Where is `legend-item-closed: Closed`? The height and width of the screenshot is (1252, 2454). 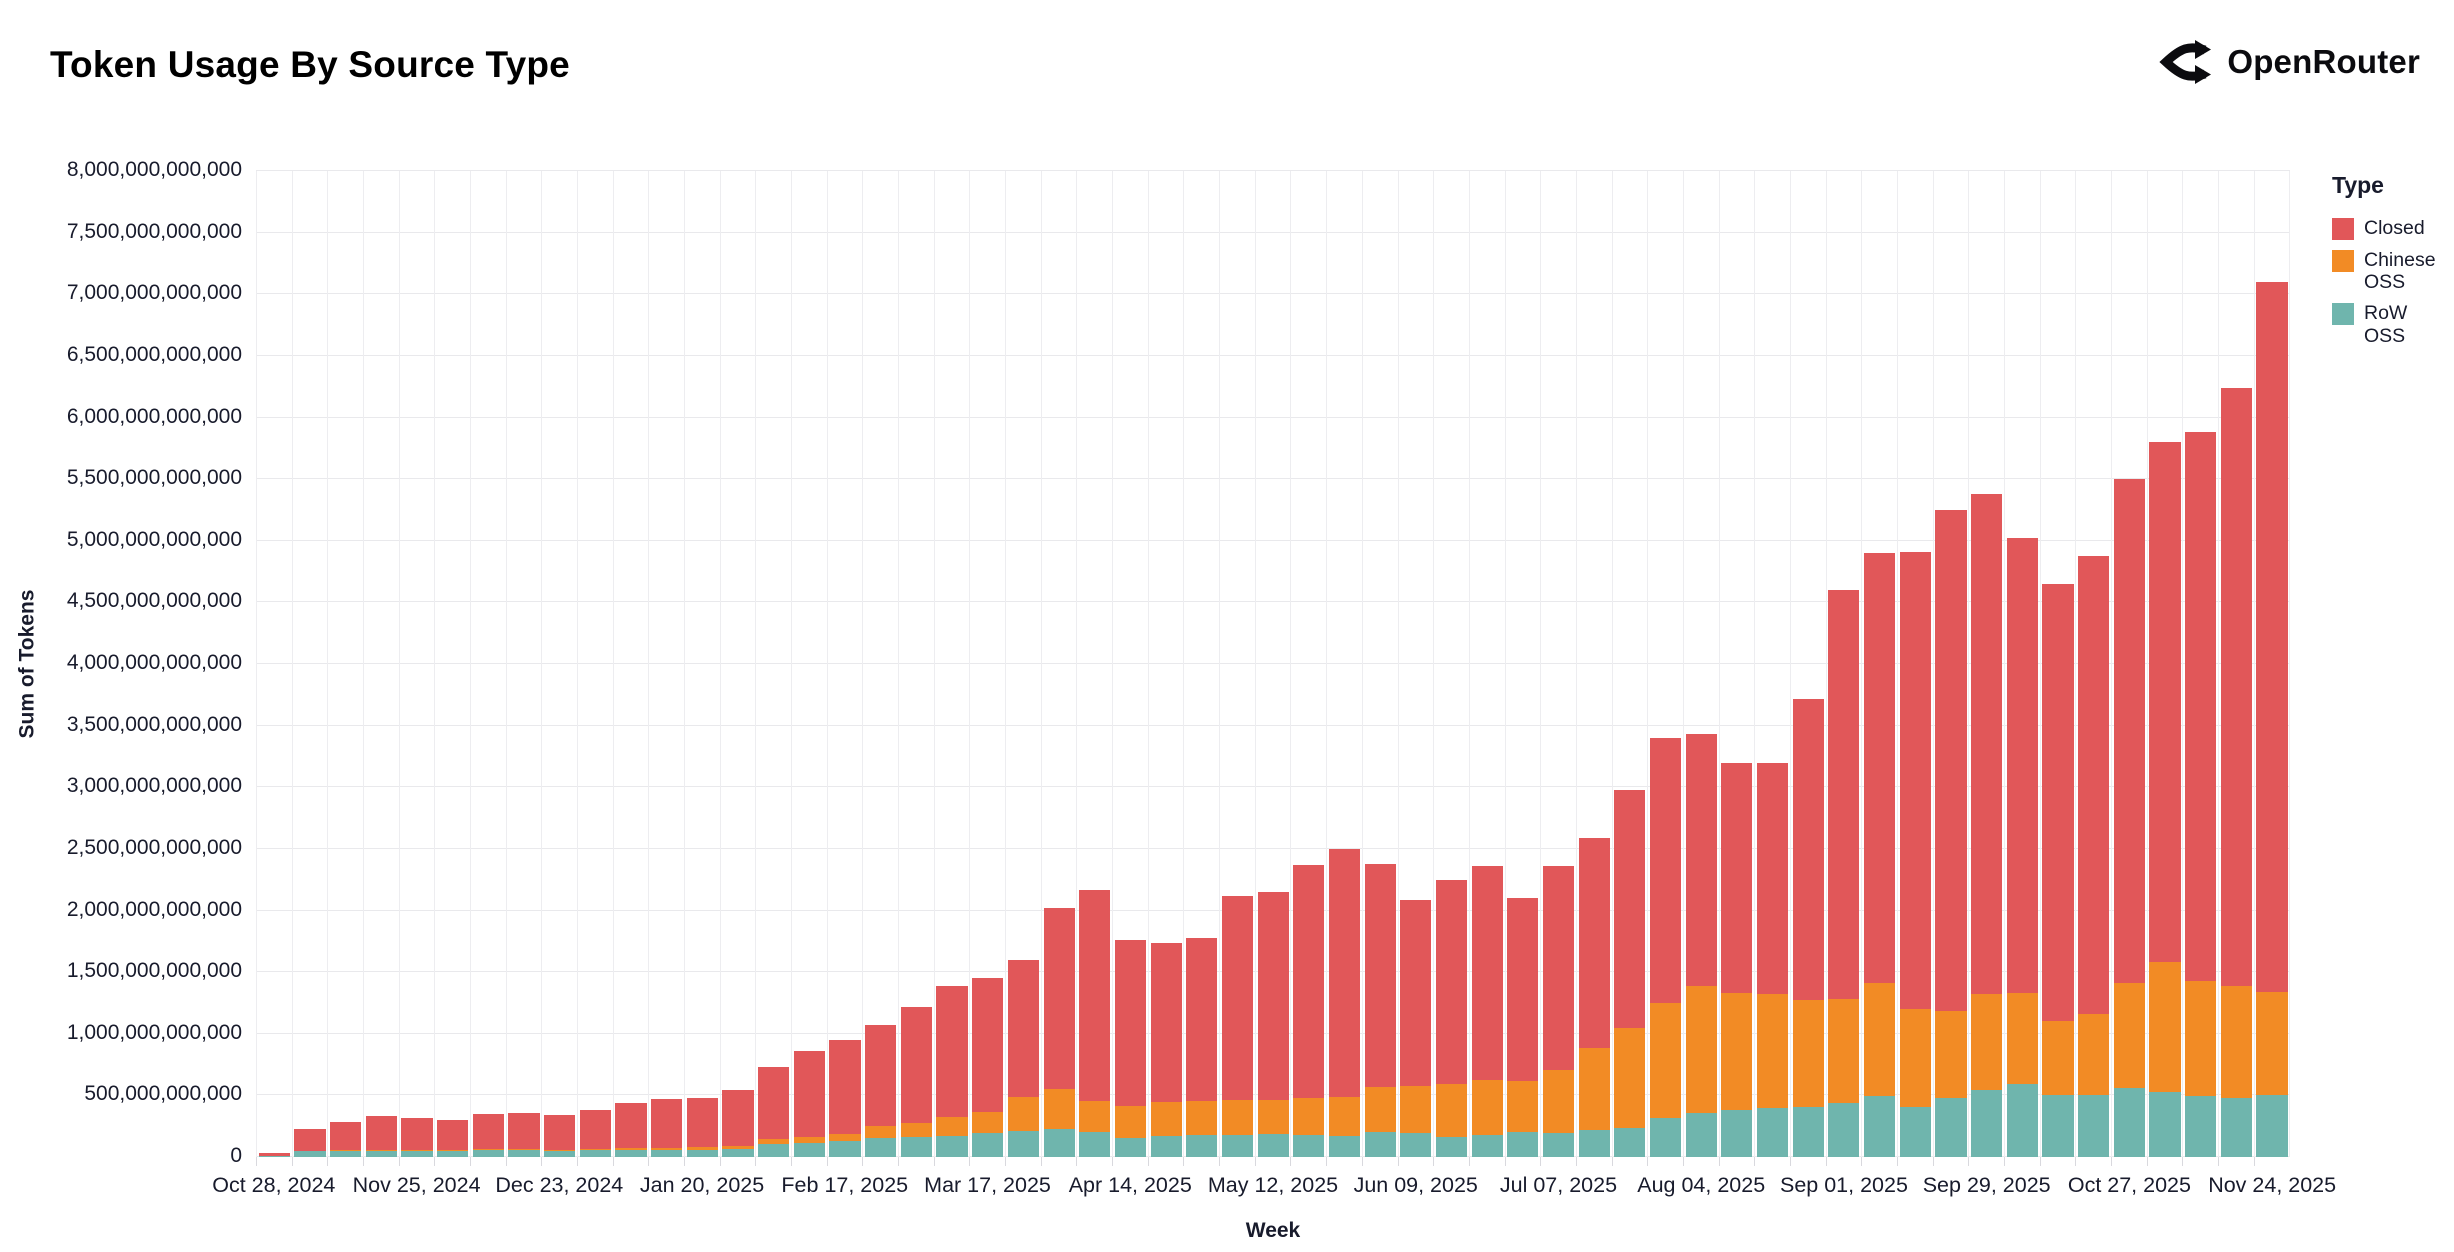
legend-item-closed: Closed is located at coordinates (2391, 228).